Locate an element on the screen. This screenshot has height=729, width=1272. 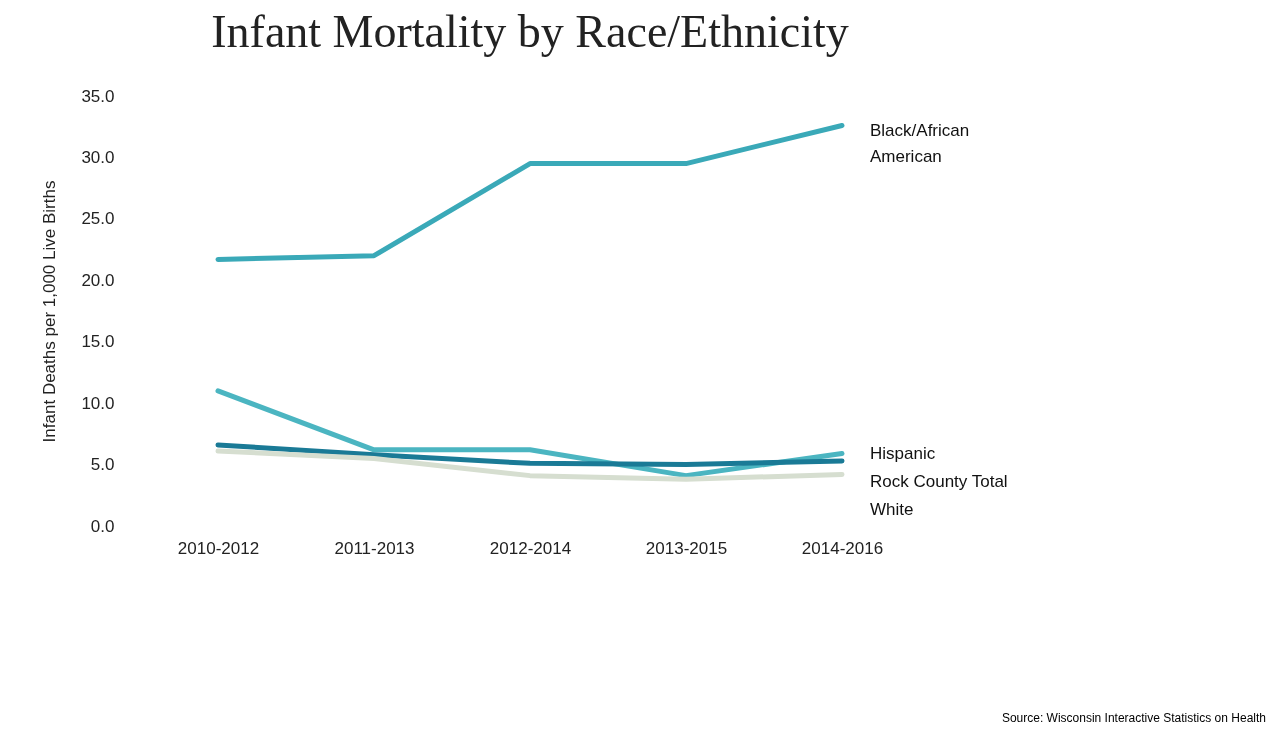
source-note: Source: Wisconsin Interactive Statistics on Health is located at coordinates (1133, 718).